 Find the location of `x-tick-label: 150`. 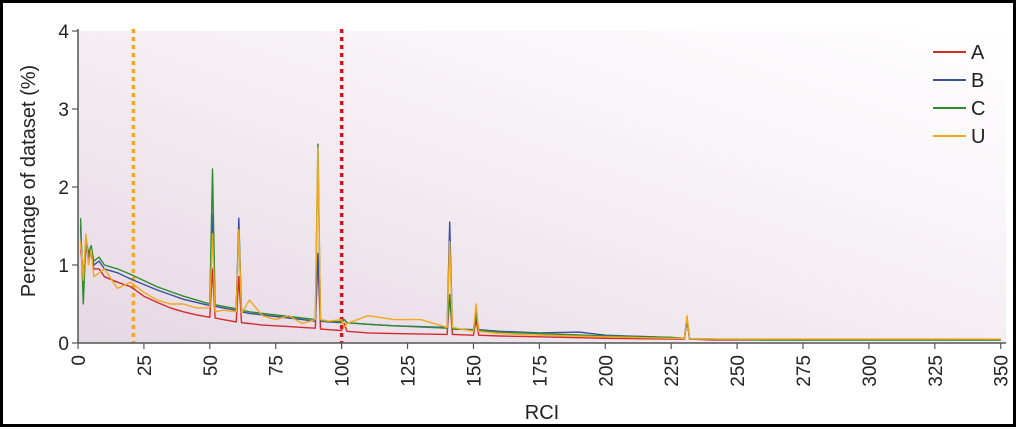

x-tick-label: 150 is located at coordinates (474, 371).